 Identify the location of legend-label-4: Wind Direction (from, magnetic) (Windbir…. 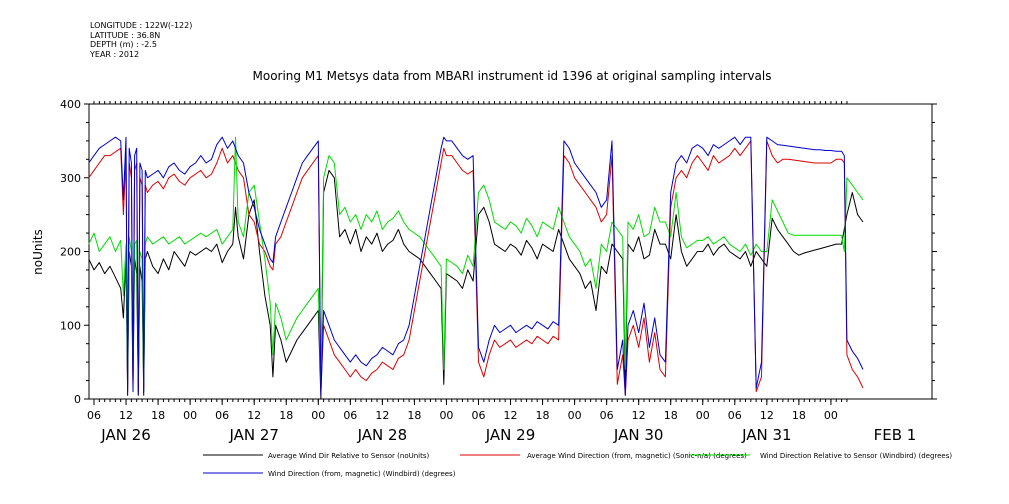
(362, 474).